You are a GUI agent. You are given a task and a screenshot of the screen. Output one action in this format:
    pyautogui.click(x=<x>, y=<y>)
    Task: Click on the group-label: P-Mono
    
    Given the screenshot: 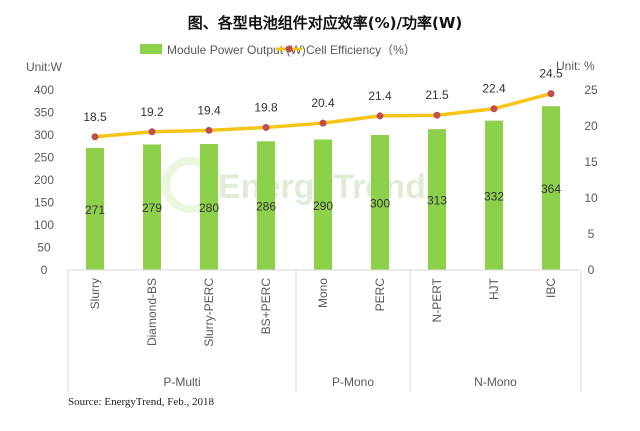 What is the action you would take?
    pyautogui.click(x=353, y=382)
    